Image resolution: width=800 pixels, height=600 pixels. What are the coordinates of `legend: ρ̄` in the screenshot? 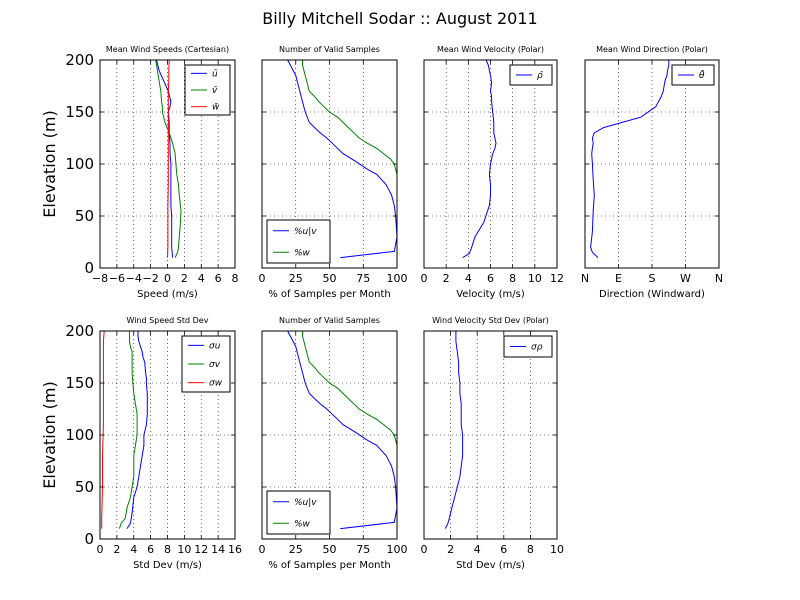 It's located at (531, 75).